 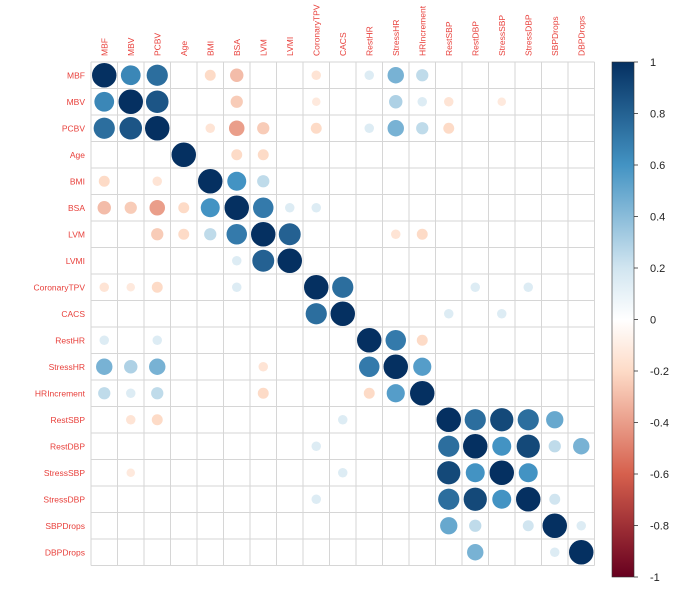 What do you see at coordinates (263, 47) in the screenshot?
I see `column-label: LVM` at bounding box center [263, 47].